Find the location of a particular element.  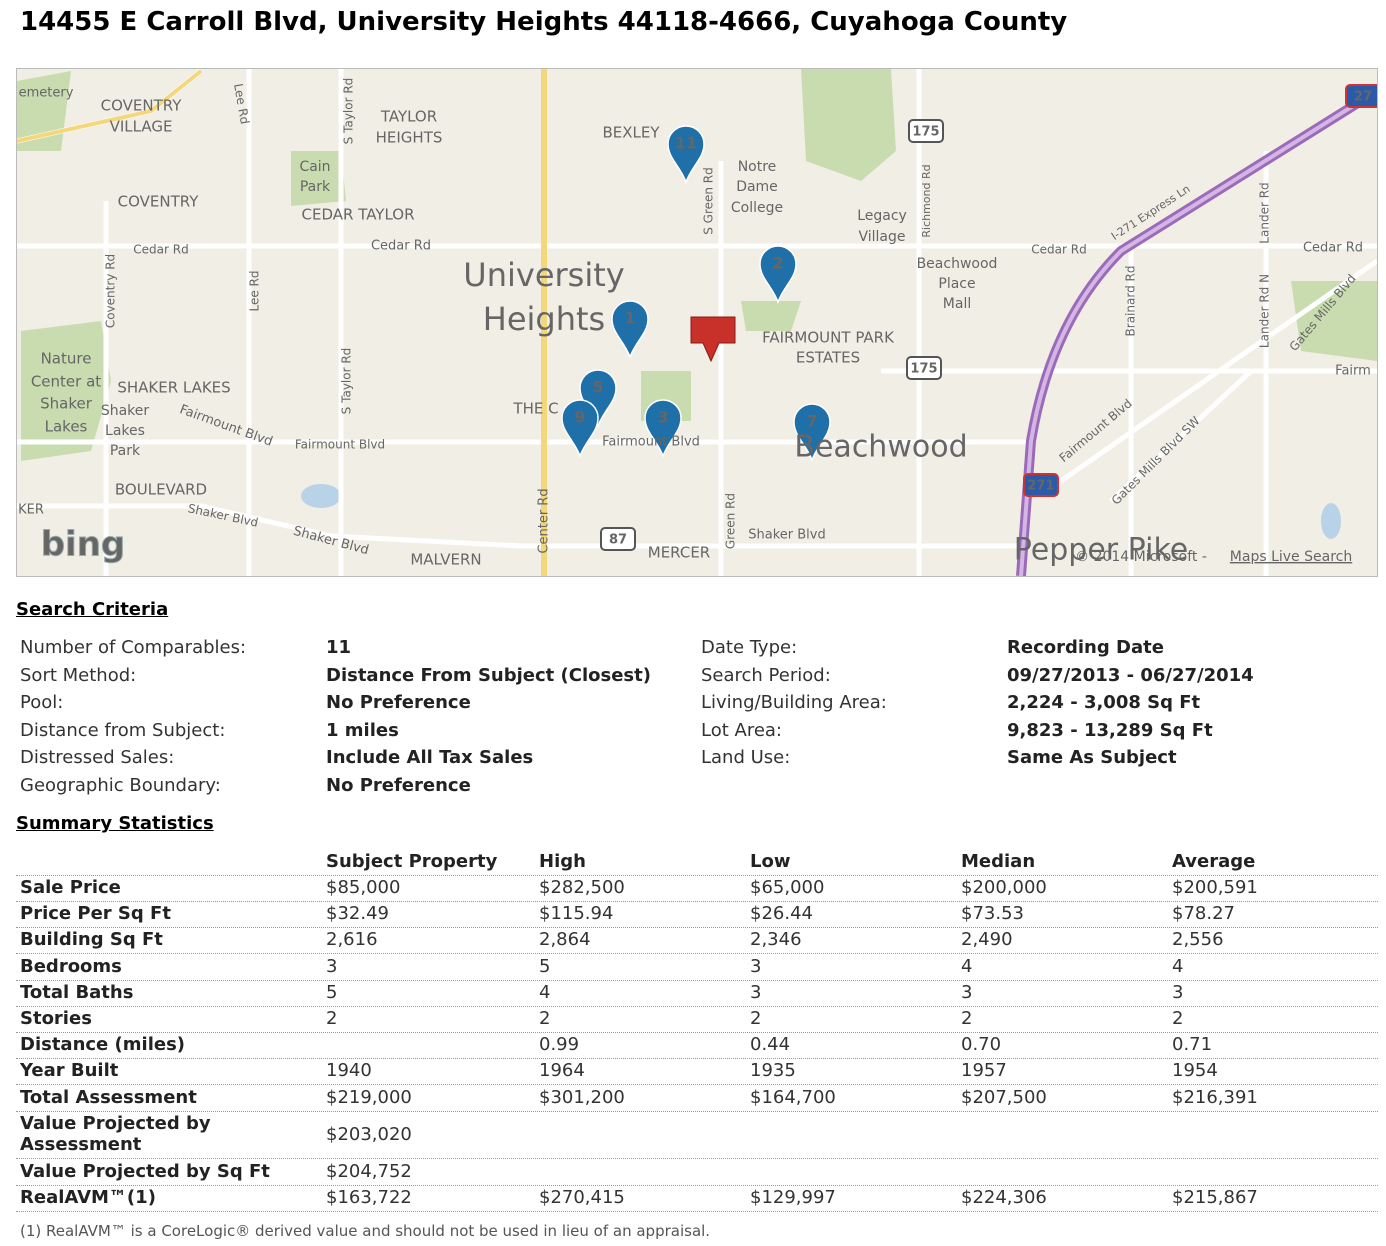

map-label: College is located at coordinates (757, 208).